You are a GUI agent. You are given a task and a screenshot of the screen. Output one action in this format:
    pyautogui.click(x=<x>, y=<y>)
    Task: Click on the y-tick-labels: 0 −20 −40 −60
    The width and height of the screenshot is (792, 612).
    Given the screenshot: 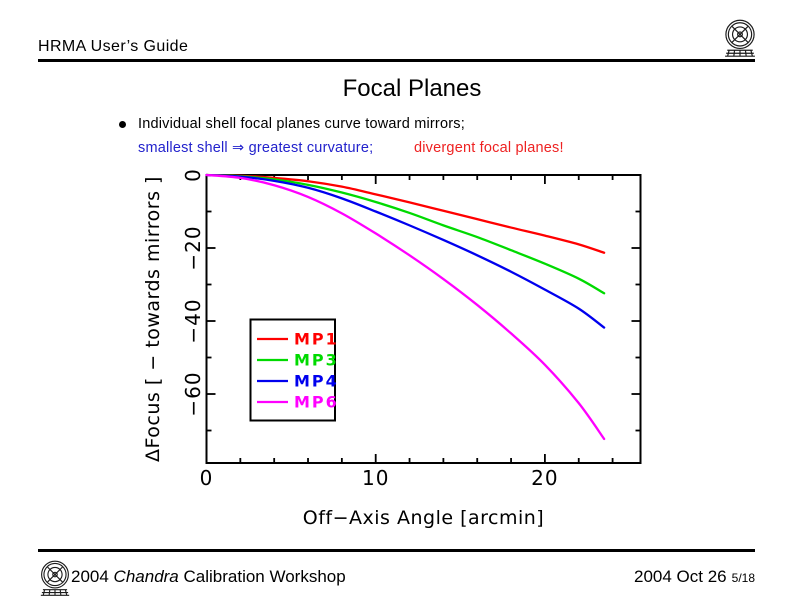 What is the action you would take?
    pyautogui.click(x=193, y=292)
    